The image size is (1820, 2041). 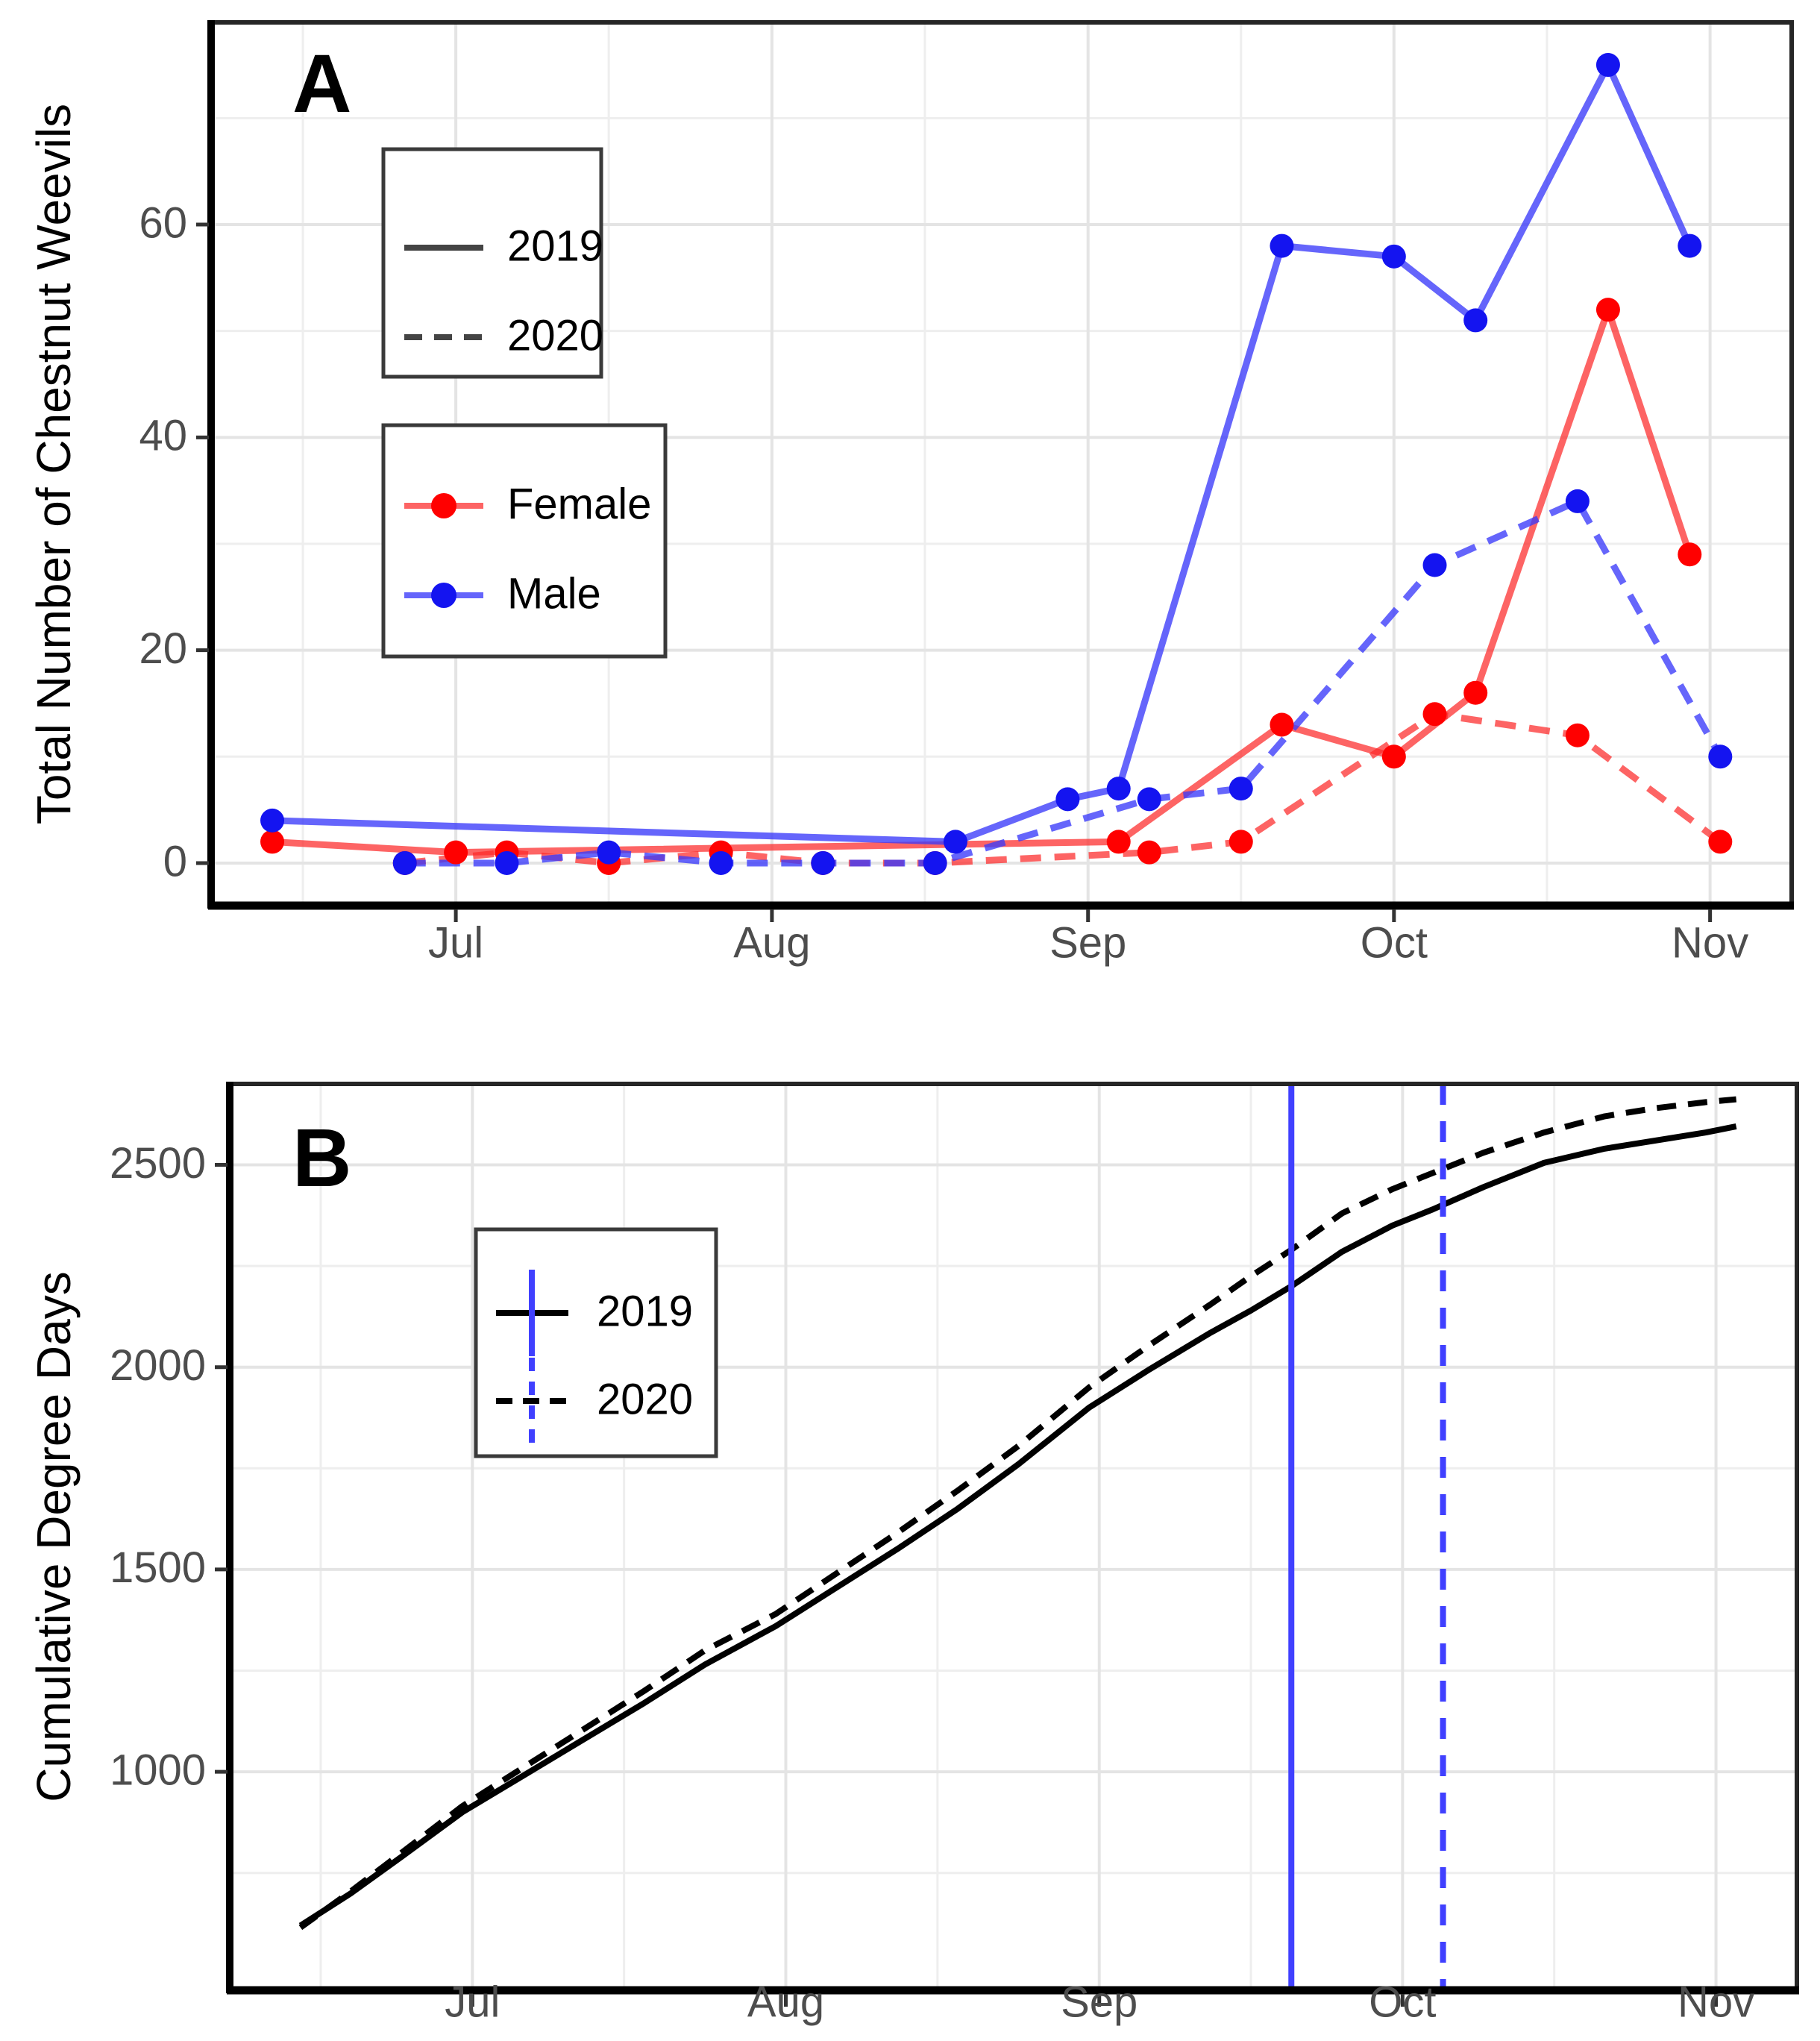 I want to click on panel-a-y-tick-label: 0, so click(x=175, y=861).